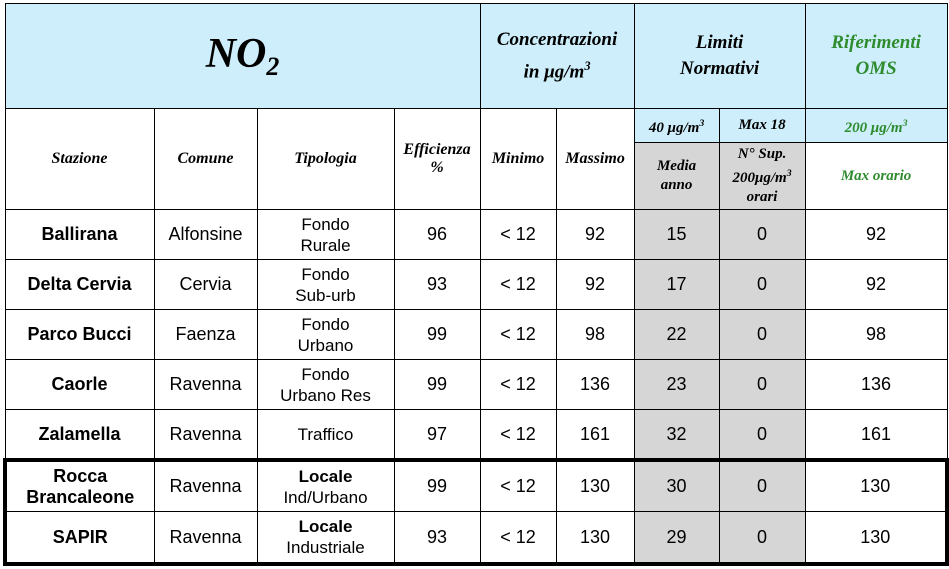 The height and width of the screenshot is (569, 949). I want to click on stazione-line1: Ballirana, so click(79, 234).